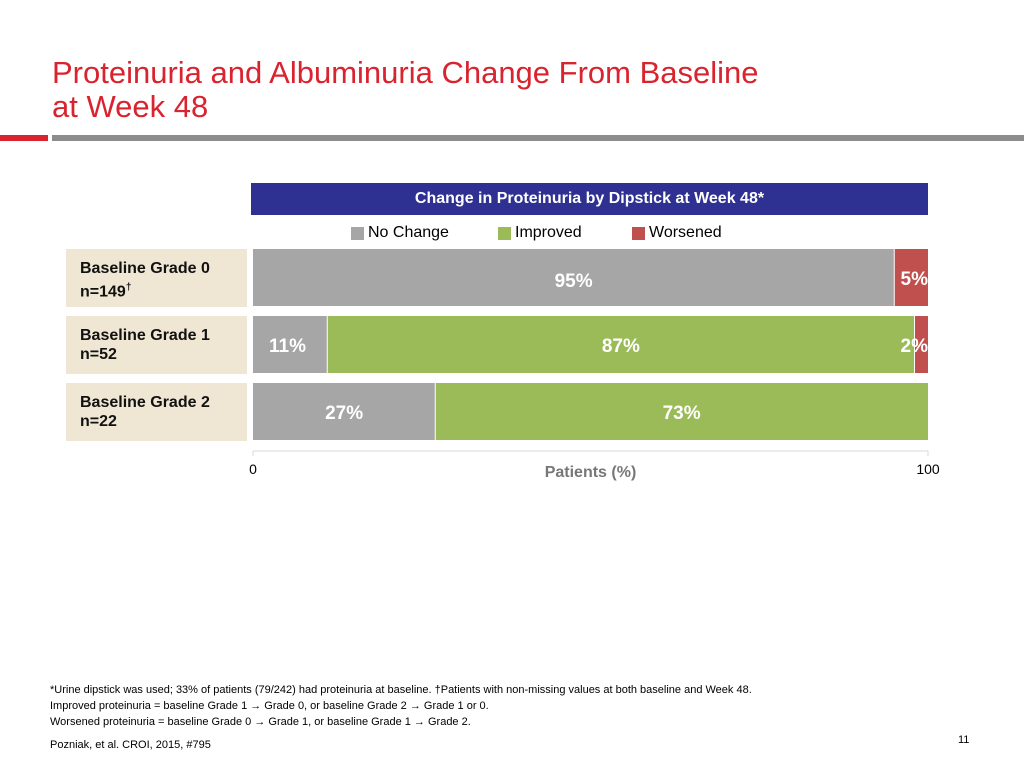 The image size is (1024, 768). I want to click on x-axis-title: Patients (%), so click(591, 472).